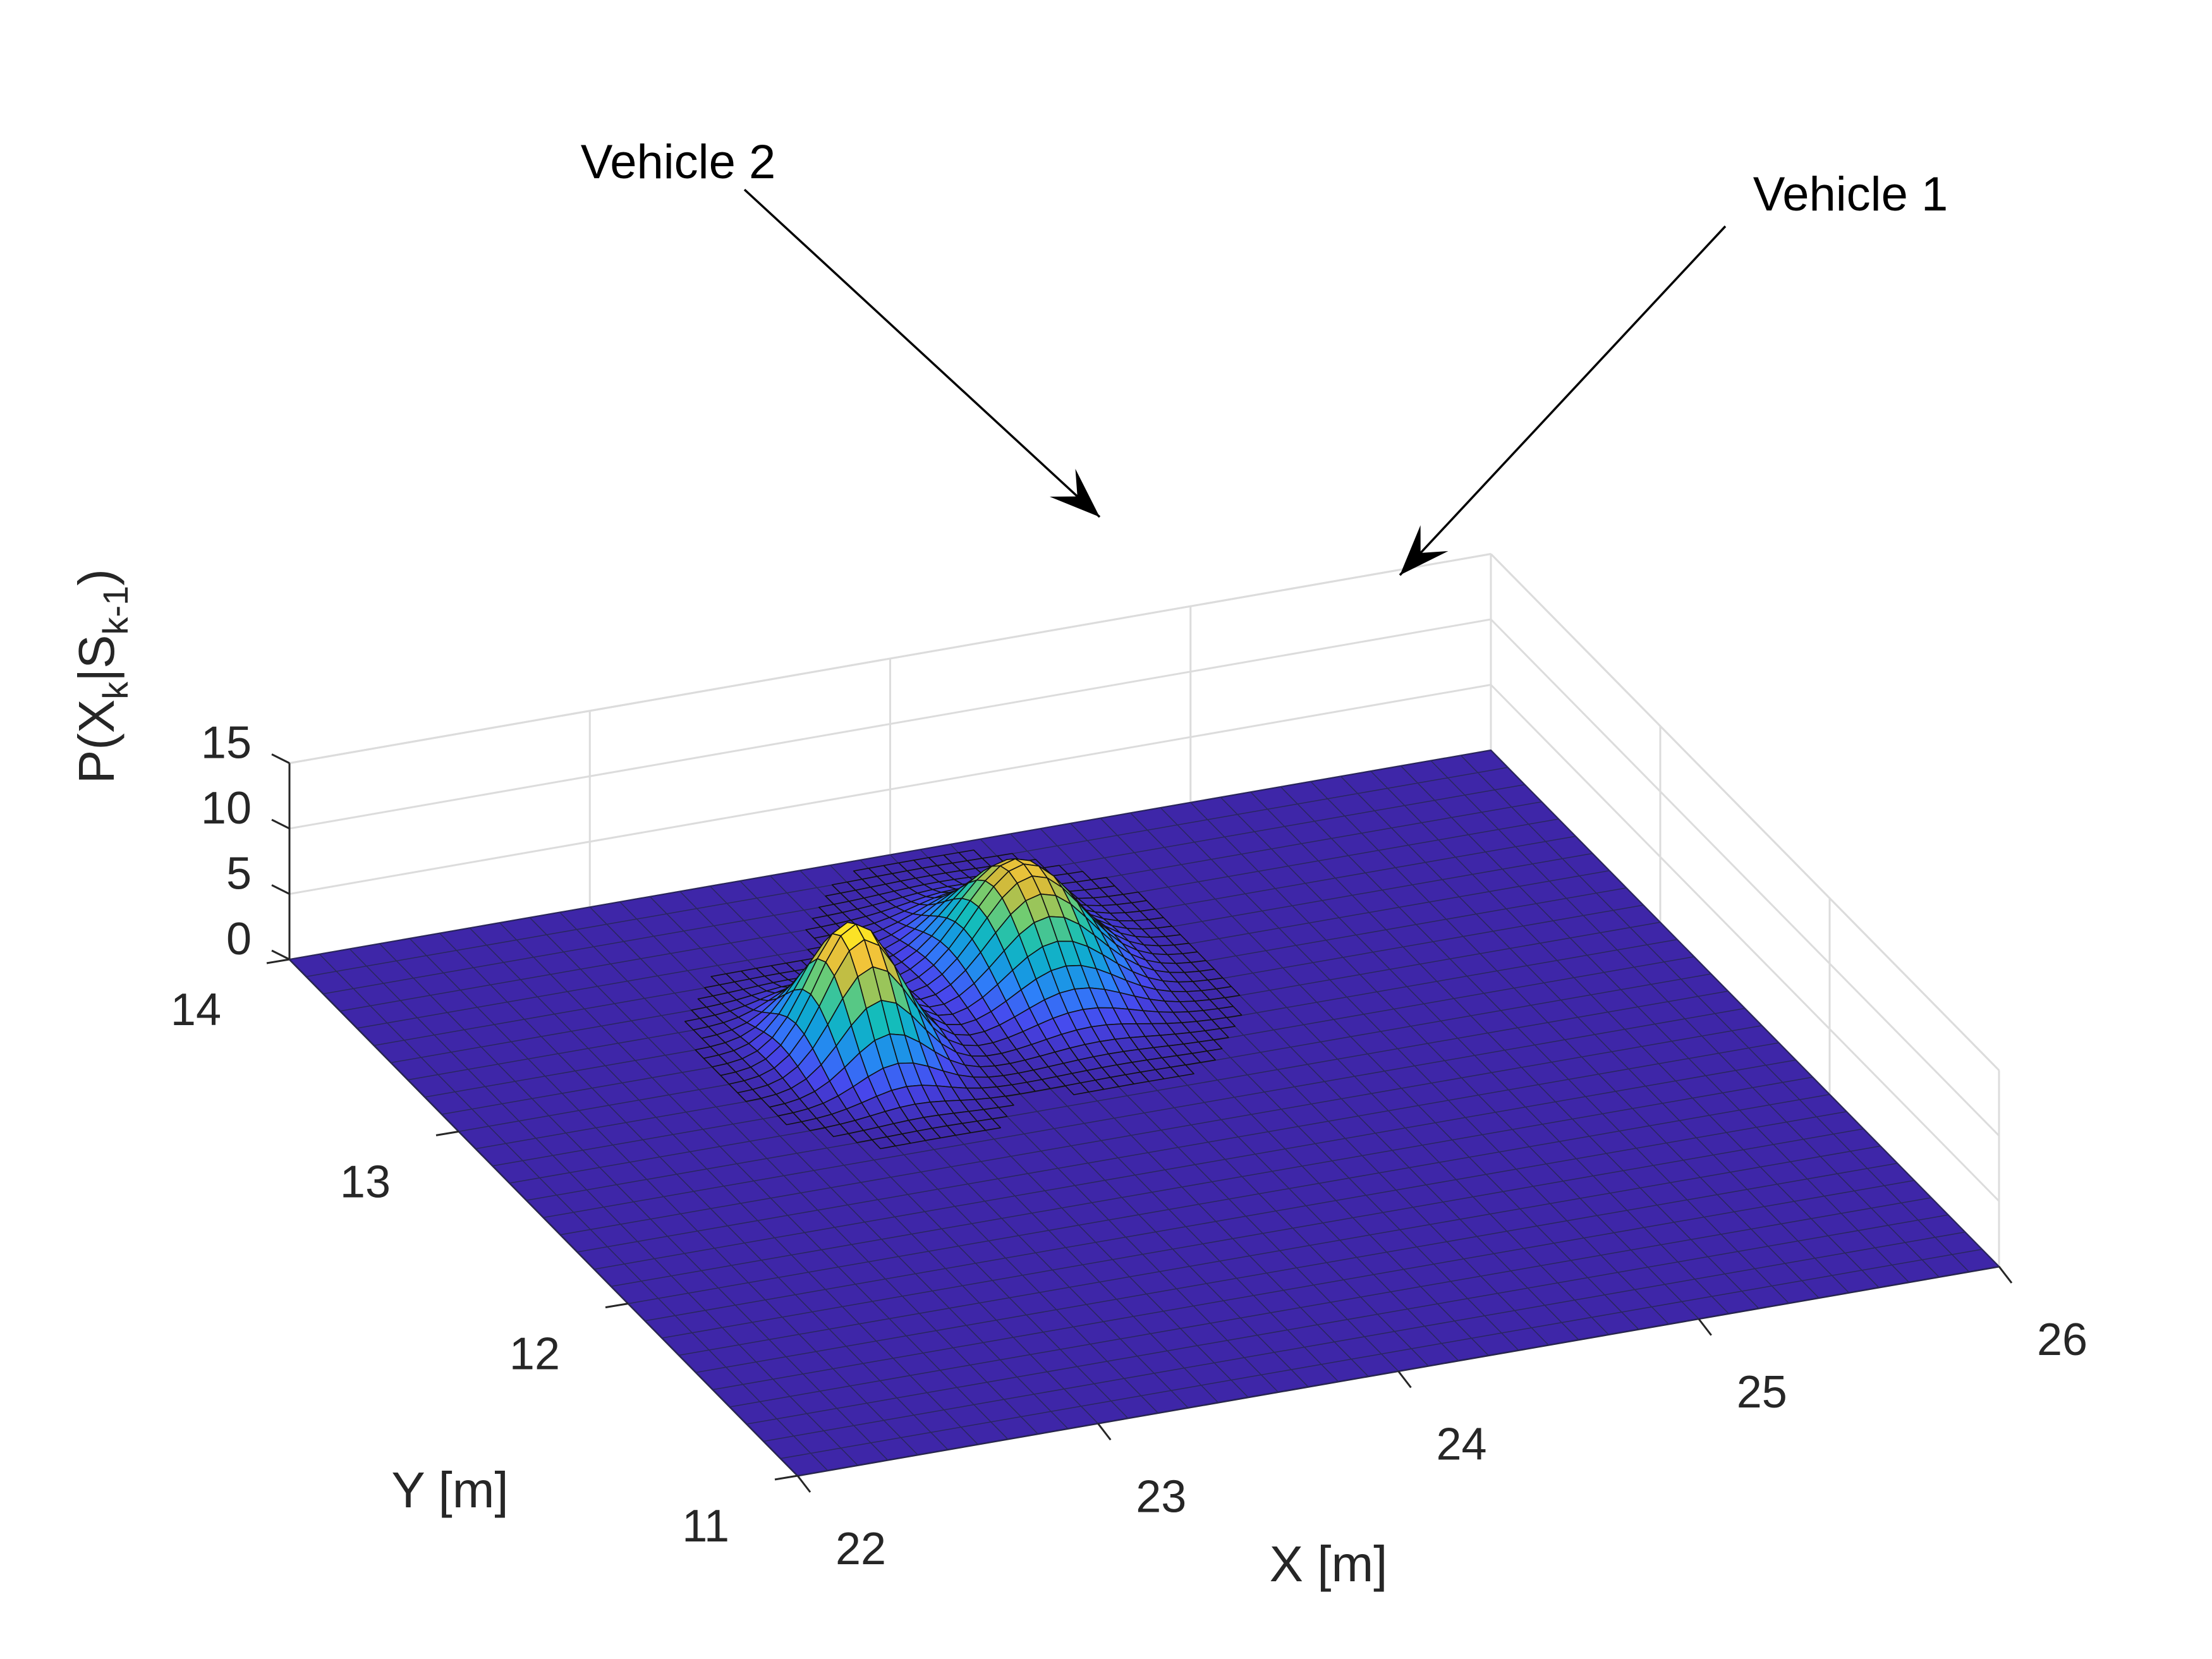  What do you see at coordinates (678, 162) in the screenshot?
I see `annotation-label: Vehicle 2` at bounding box center [678, 162].